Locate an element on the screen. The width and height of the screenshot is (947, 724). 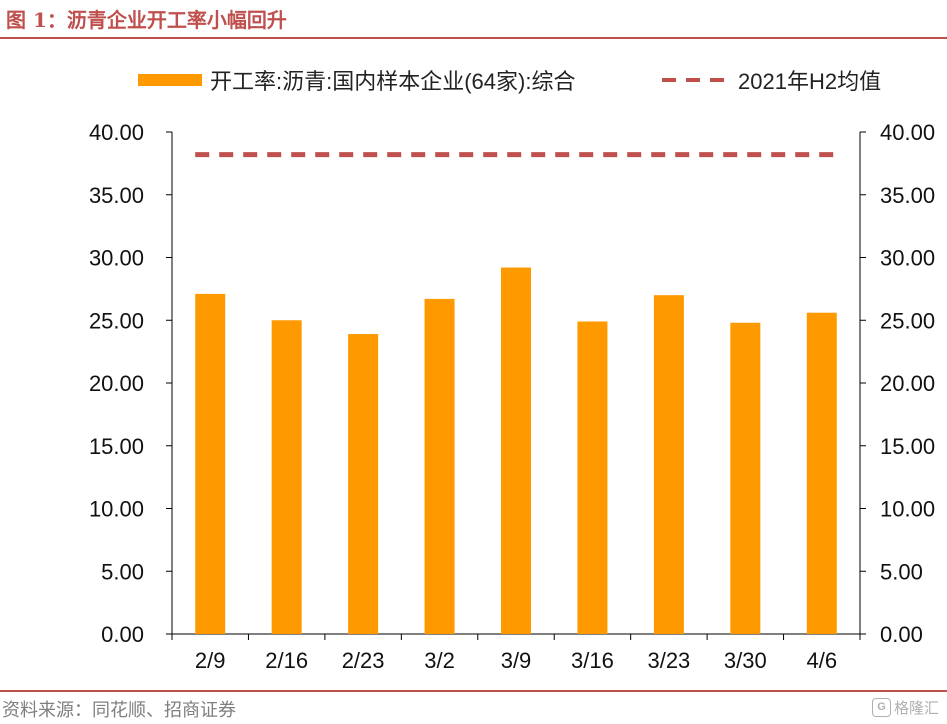
bar-2/9 is located at coordinates (210, 463).